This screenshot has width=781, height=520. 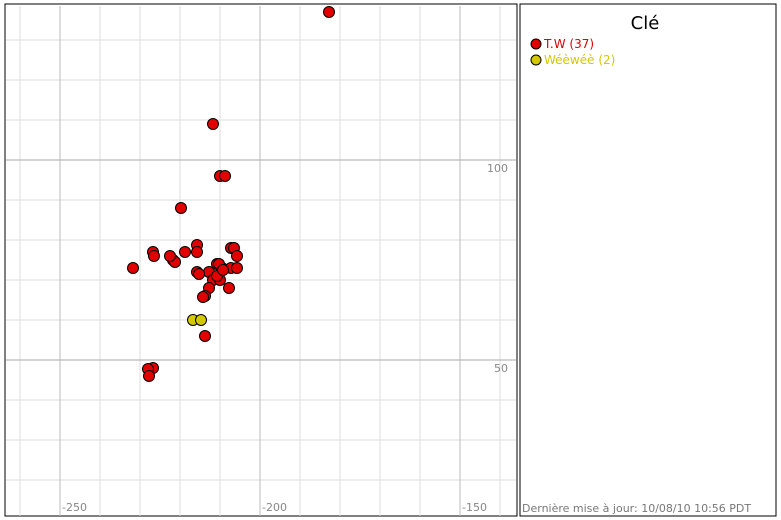 What do you see at coordinates (501, 368) in the screenshot?
I see `y-tick-label: 50` at bounding box center [501, 368].